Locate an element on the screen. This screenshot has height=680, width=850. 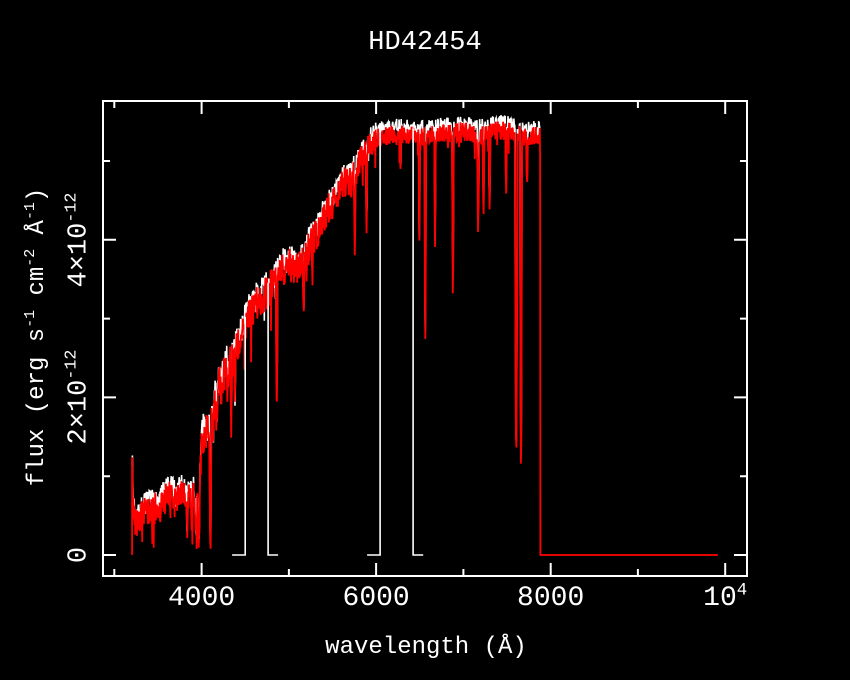
plot-title: HD42454 is located at coordinates (425, 43).